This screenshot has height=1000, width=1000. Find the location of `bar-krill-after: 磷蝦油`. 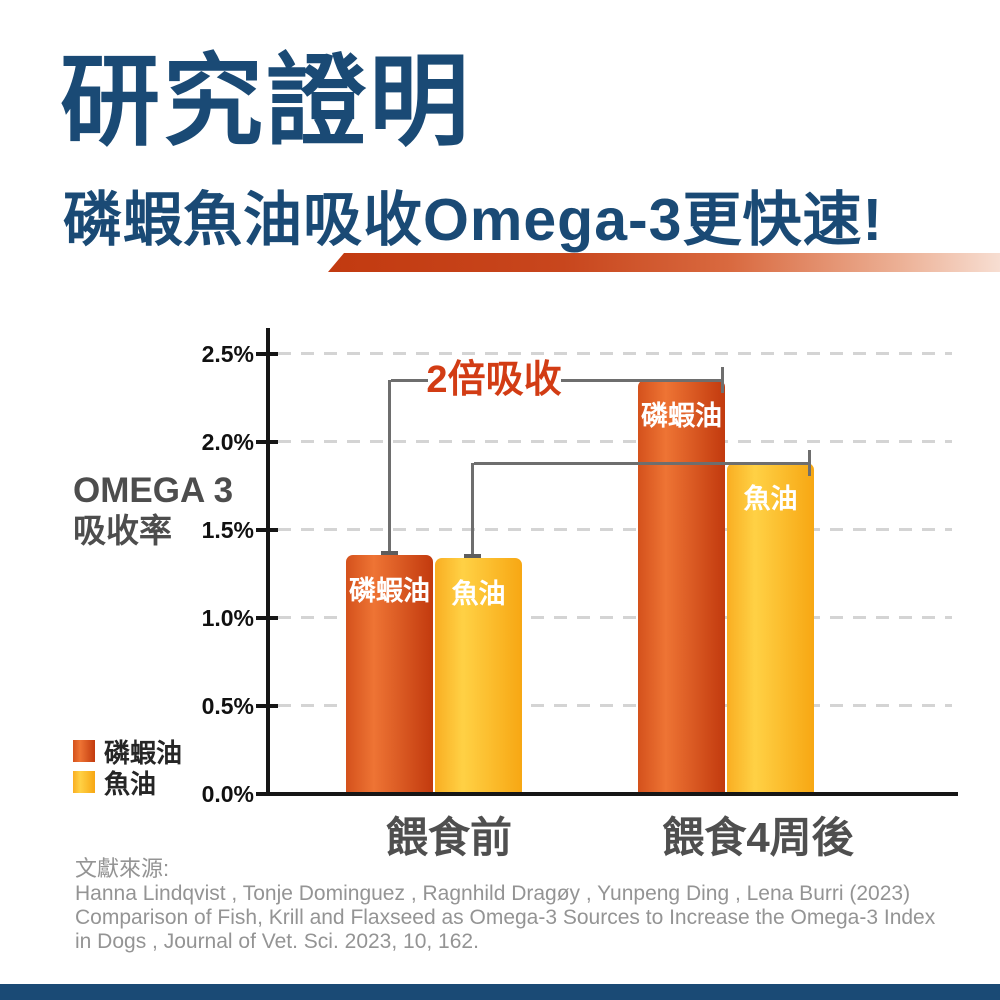

bar-krill-after: 磷蝦油 is located at coordinates (681, 587).